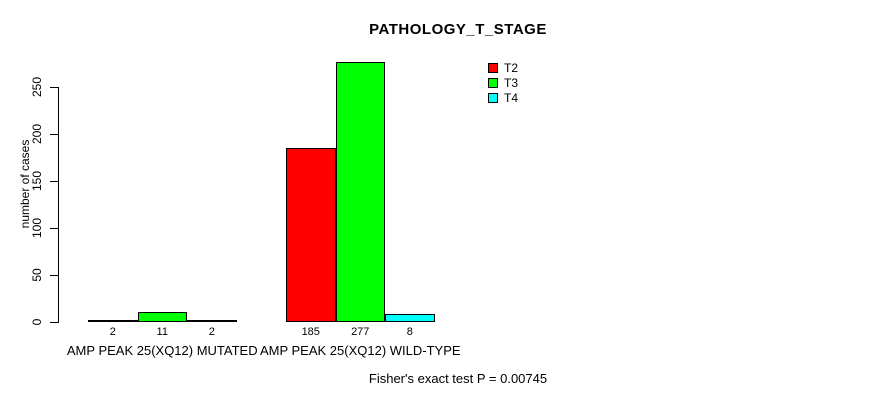 The width and height of the screenshot is (890, 400). I want to click on y-axis-line, so click(58, 205).